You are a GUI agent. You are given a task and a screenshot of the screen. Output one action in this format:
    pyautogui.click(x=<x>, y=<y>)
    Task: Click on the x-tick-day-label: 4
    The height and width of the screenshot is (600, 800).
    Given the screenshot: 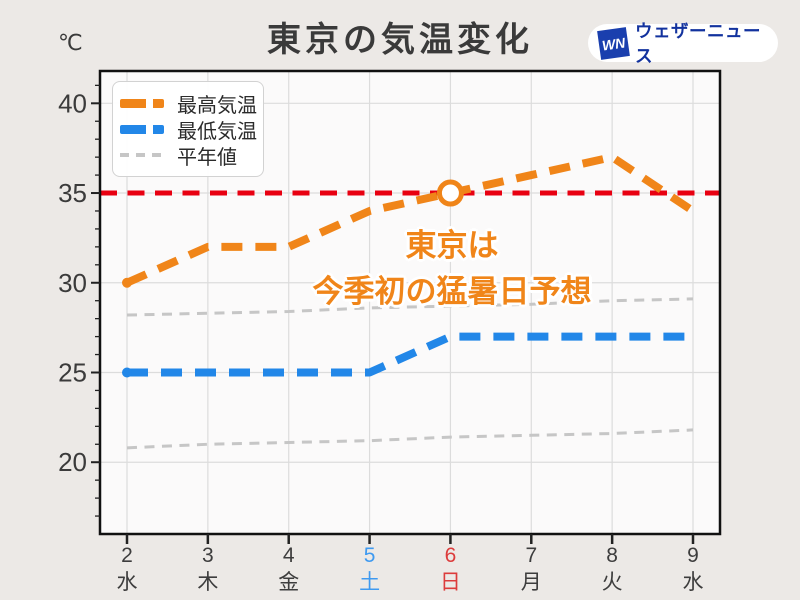 What is the action you would take?
    pyautogui.click(x=289, y=555)
    